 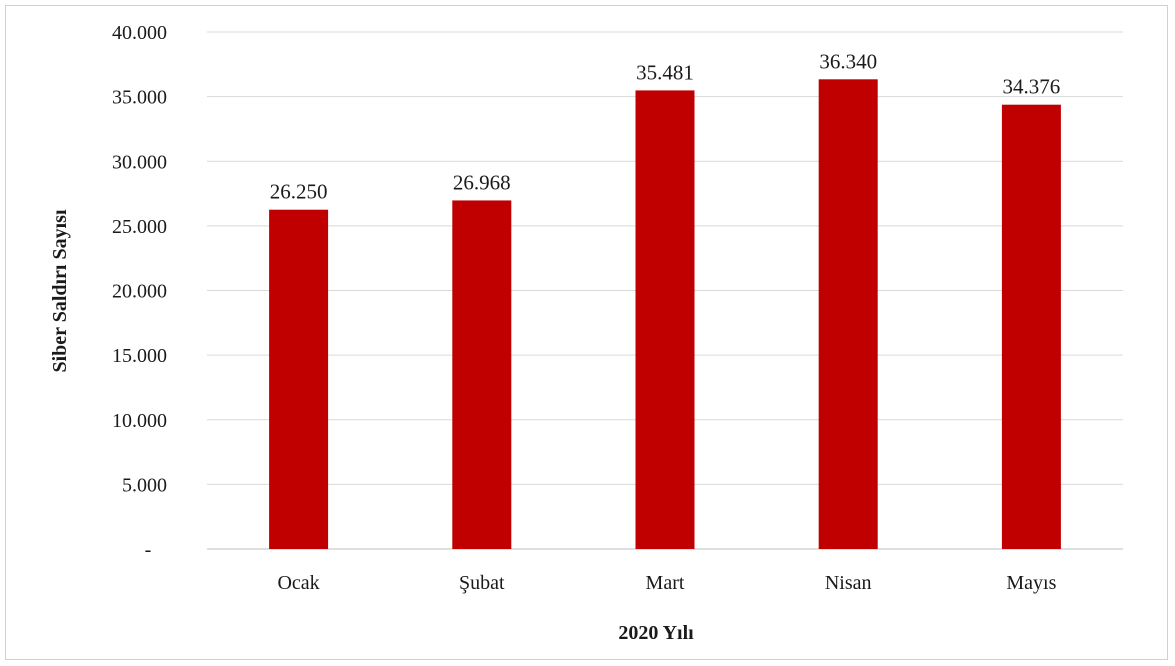 What do you see at coordinates (144, 485) in the screenshot?
I see `y-tick-label: 5.000` at bounding box center [144, 485].